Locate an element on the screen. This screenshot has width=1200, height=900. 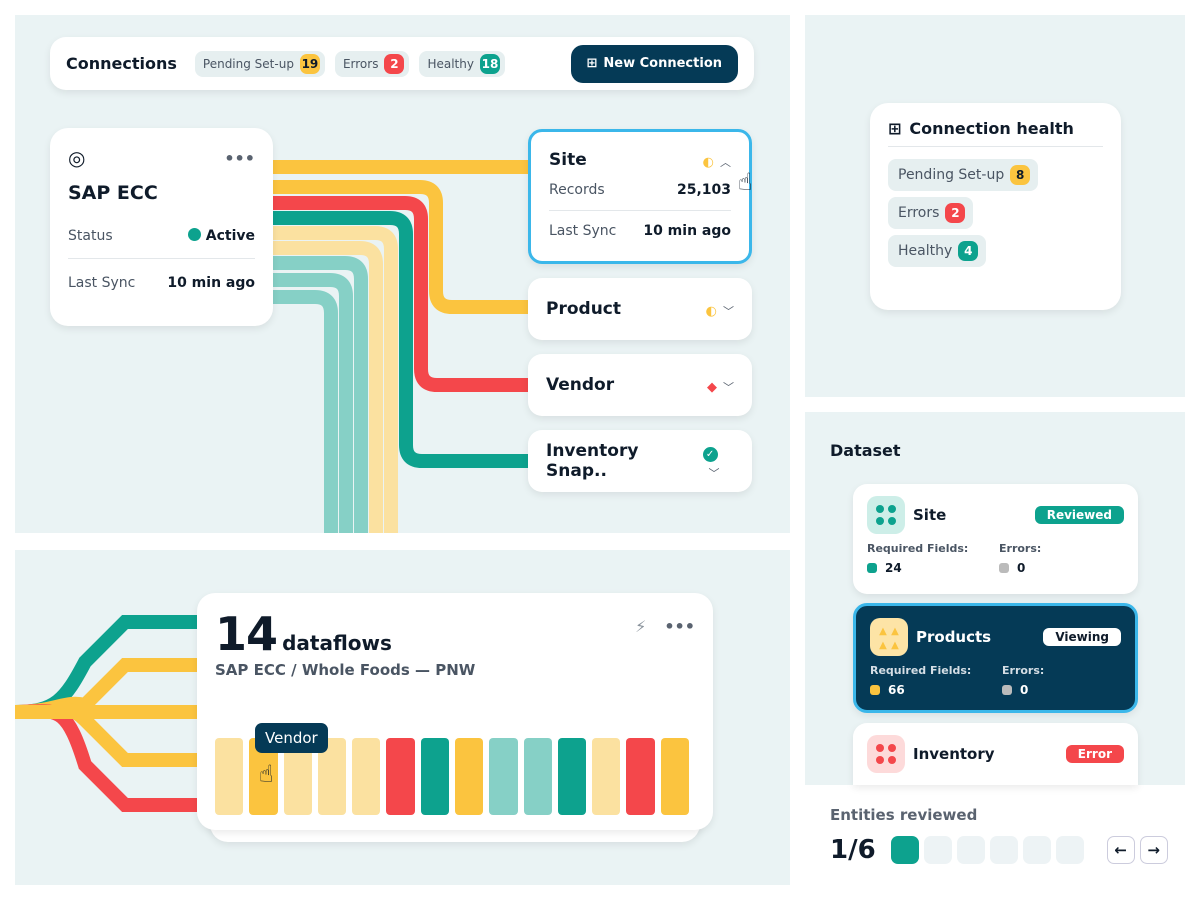
dataset-name: Products is located at coordinates (954, 637).